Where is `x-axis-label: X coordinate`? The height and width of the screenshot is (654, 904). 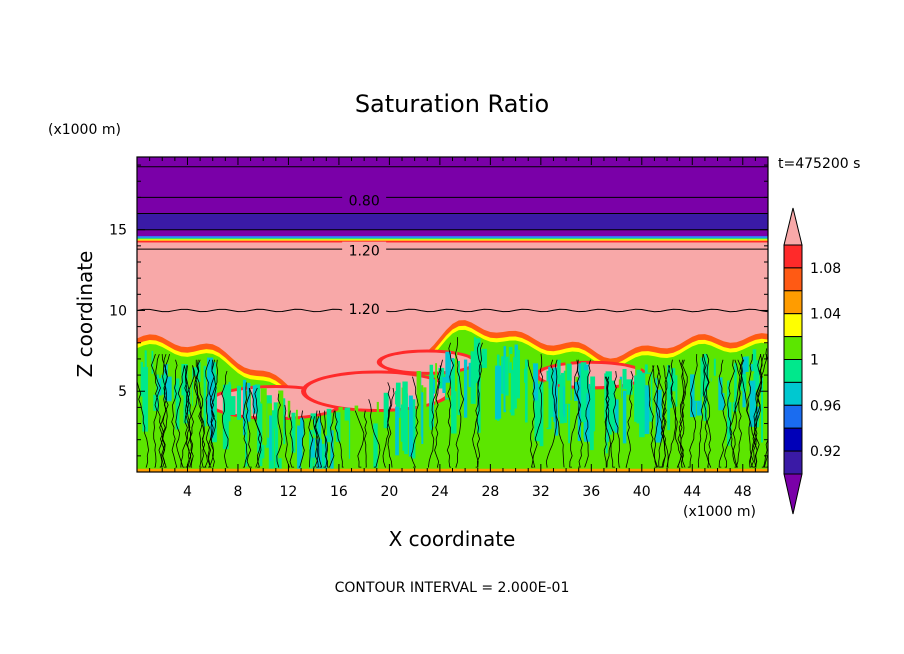 x-axis-label: X coordinate is located at coordinates (452, 539).